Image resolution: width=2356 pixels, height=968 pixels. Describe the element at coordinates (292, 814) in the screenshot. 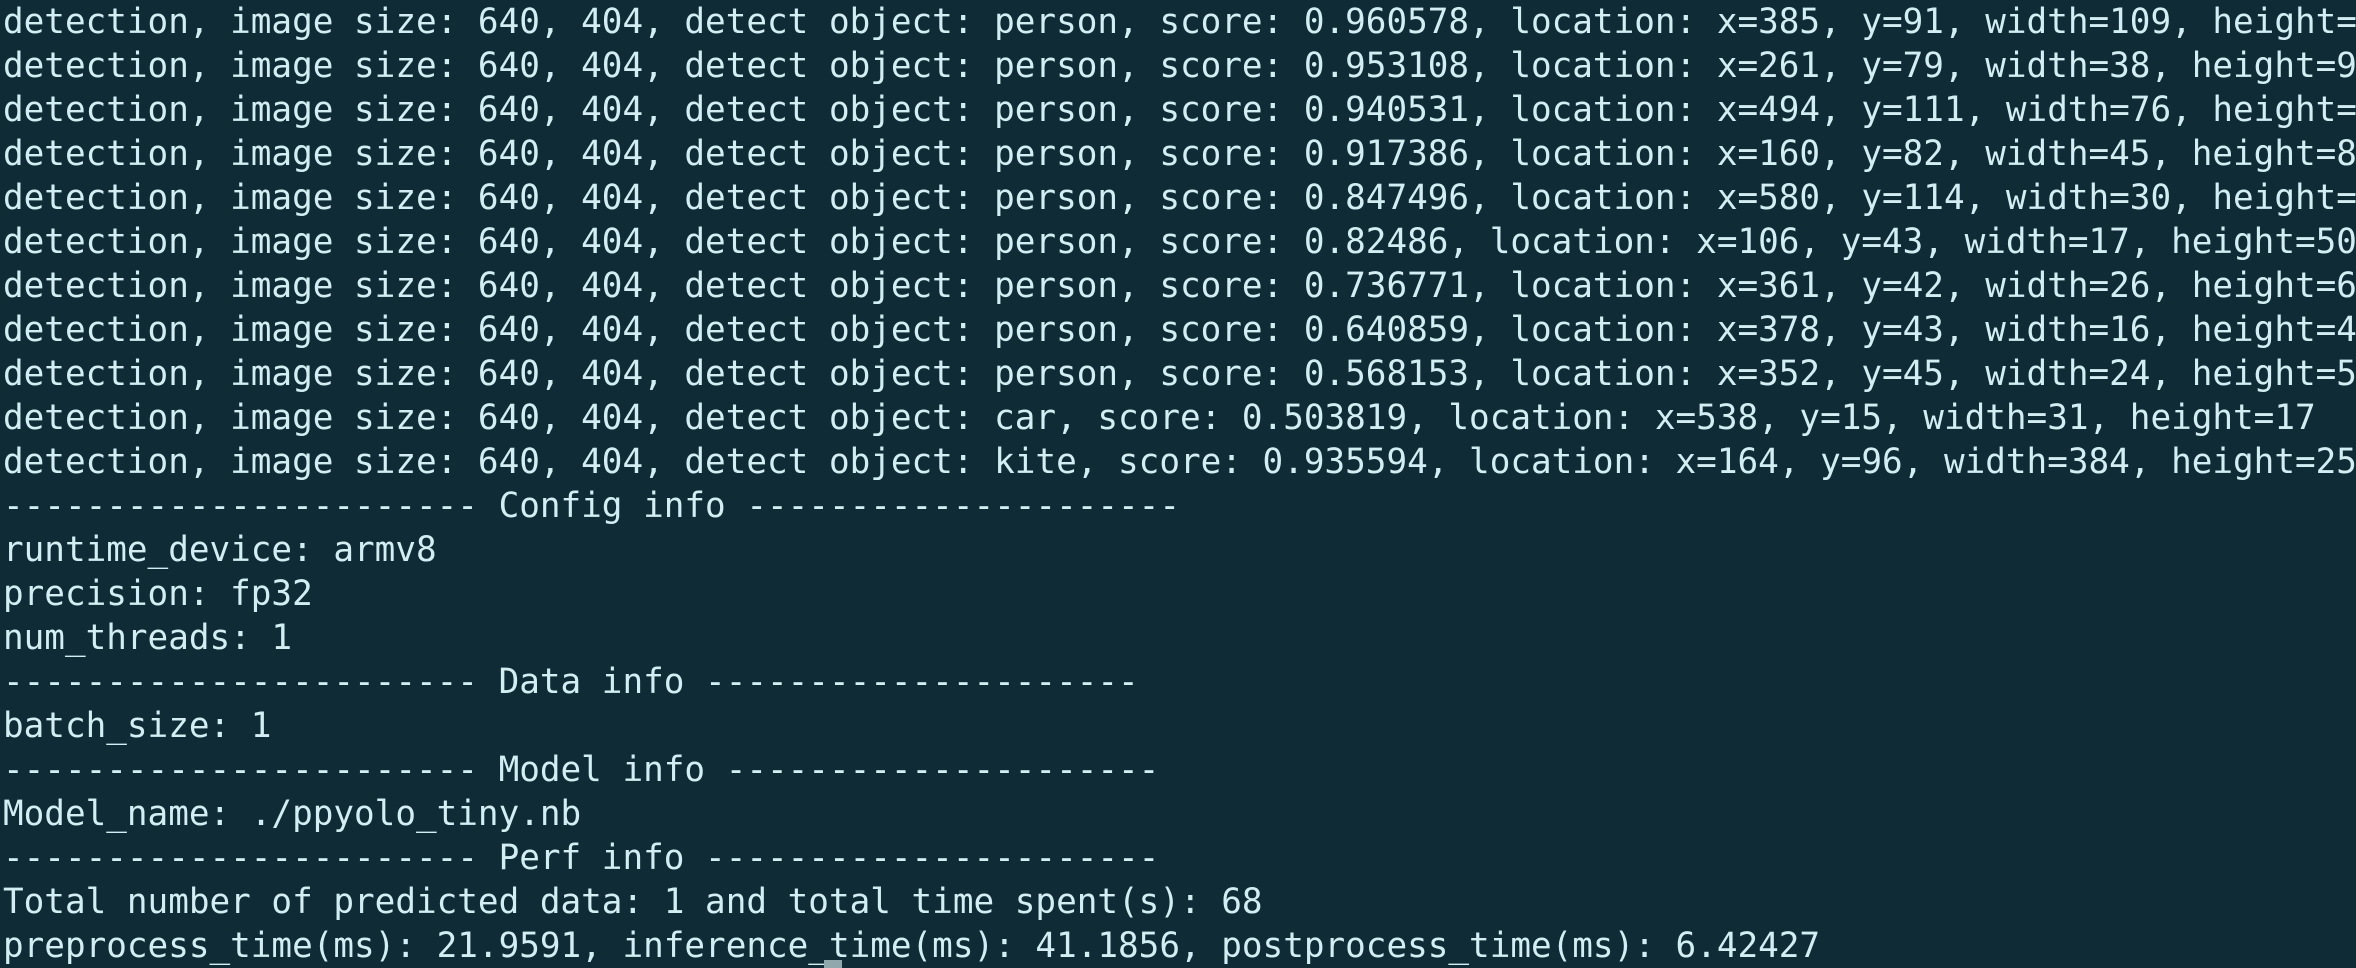

I see `model-name-line: Model_name: ./ppyolo_tiny.nb` at that location.